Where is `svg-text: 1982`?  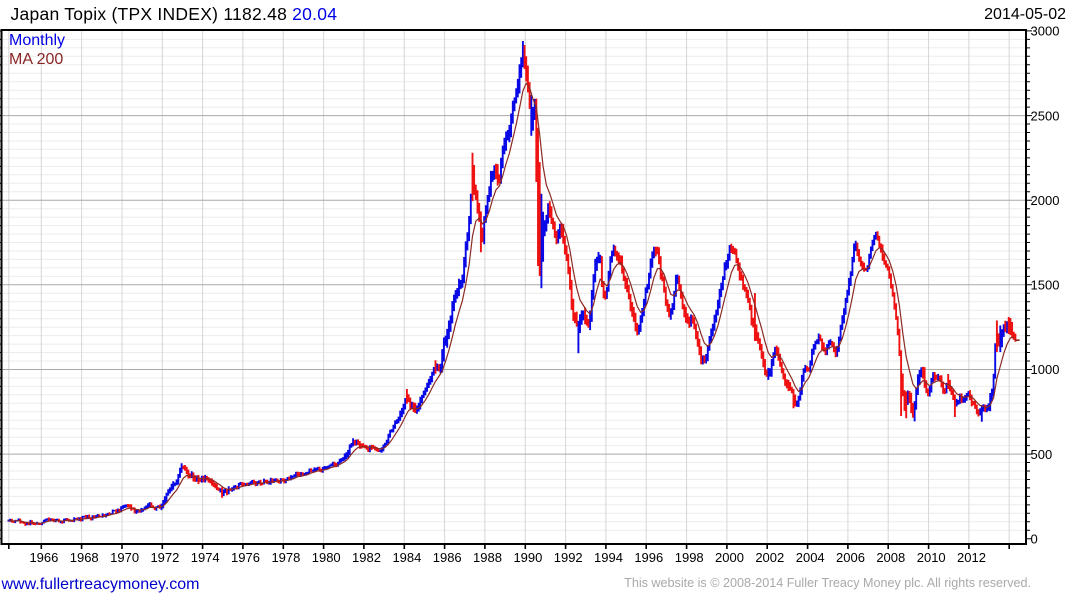
svg-text: 1982 is located at coordinates (366, 557).